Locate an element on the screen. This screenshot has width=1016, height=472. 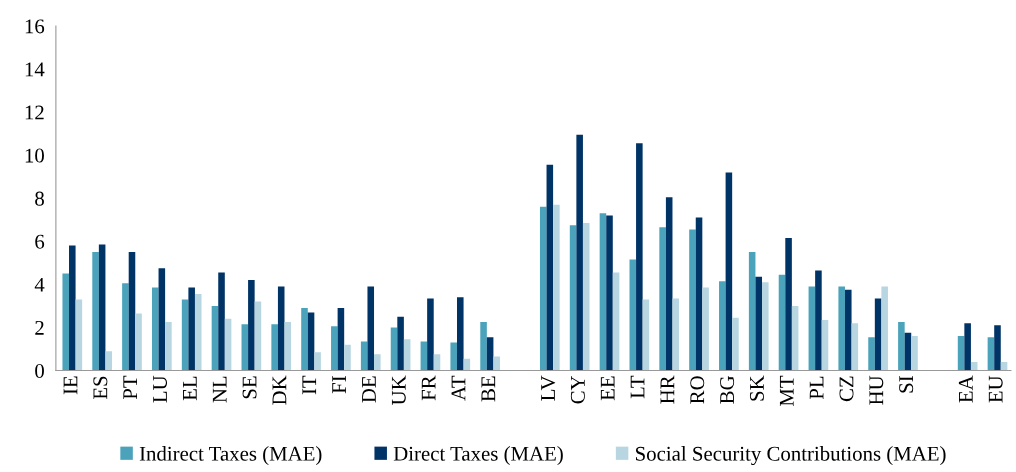
x-tick-label: BG is located at coordinates (727, 390).